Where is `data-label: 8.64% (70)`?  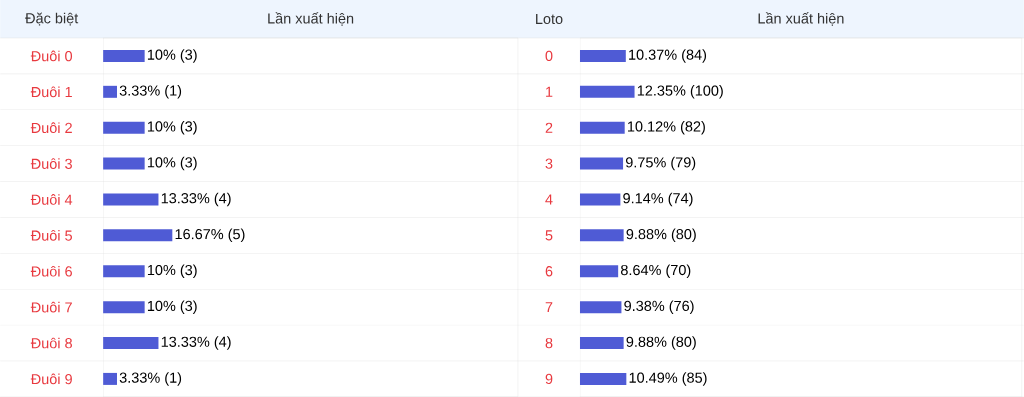
data-label: 8.64% (70) is located at coordinates (655, 271).